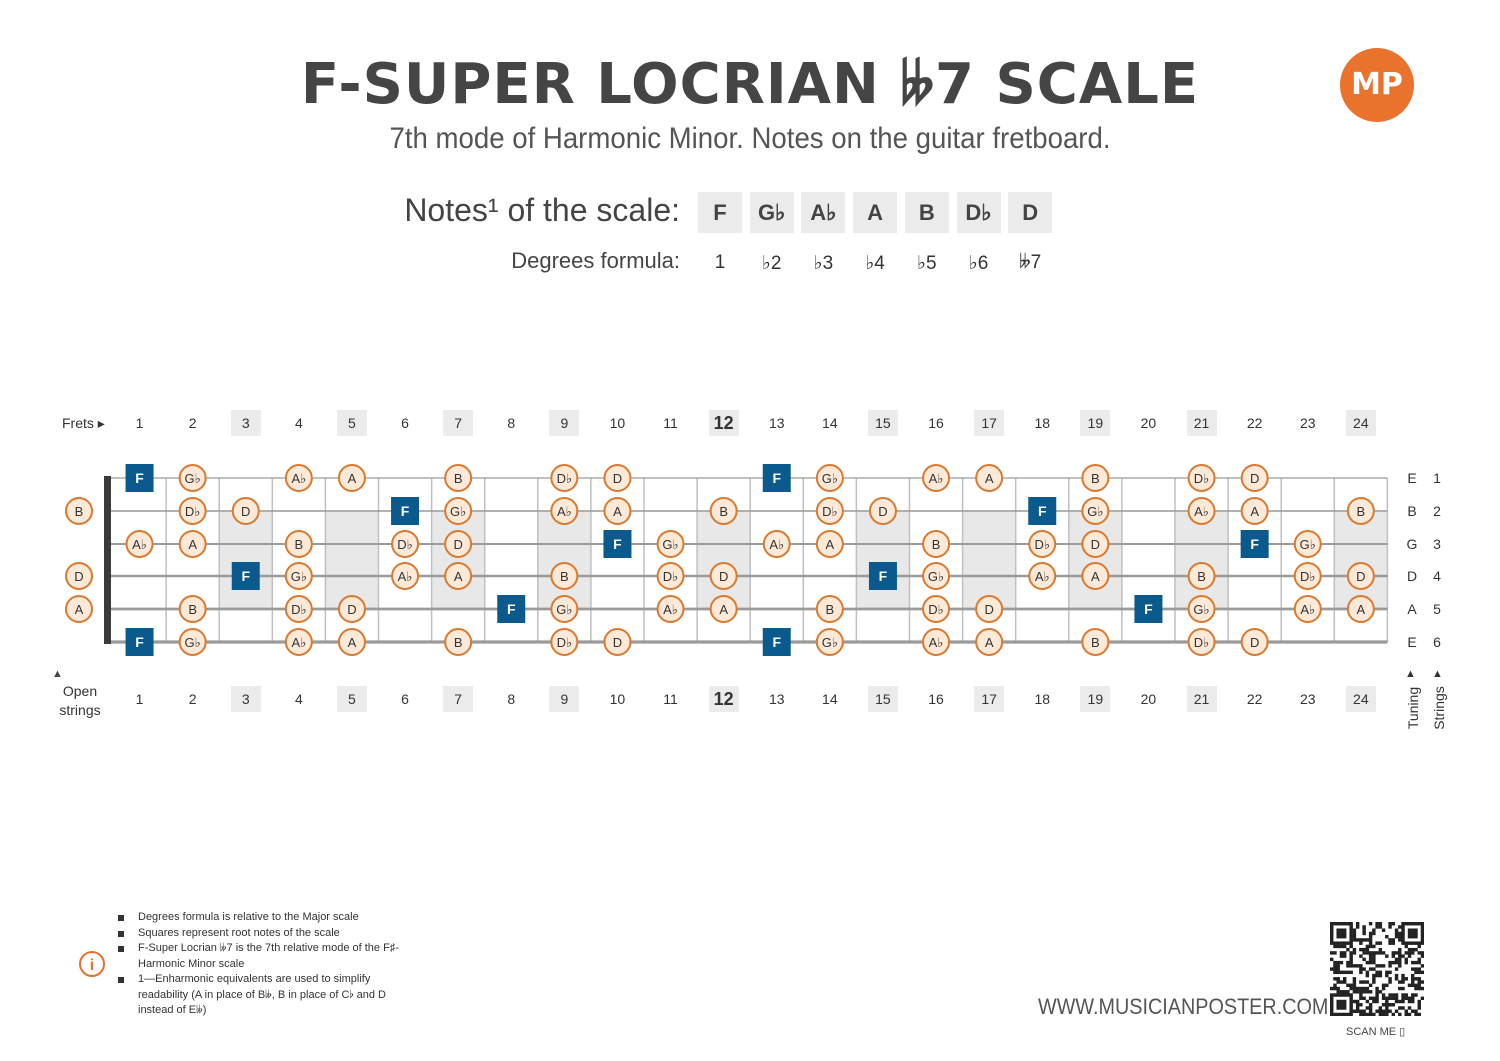  What do you see at coordinates (989, 423) in the screenshot?
I see `fret-number: 17` at bounding box center [989, 423].